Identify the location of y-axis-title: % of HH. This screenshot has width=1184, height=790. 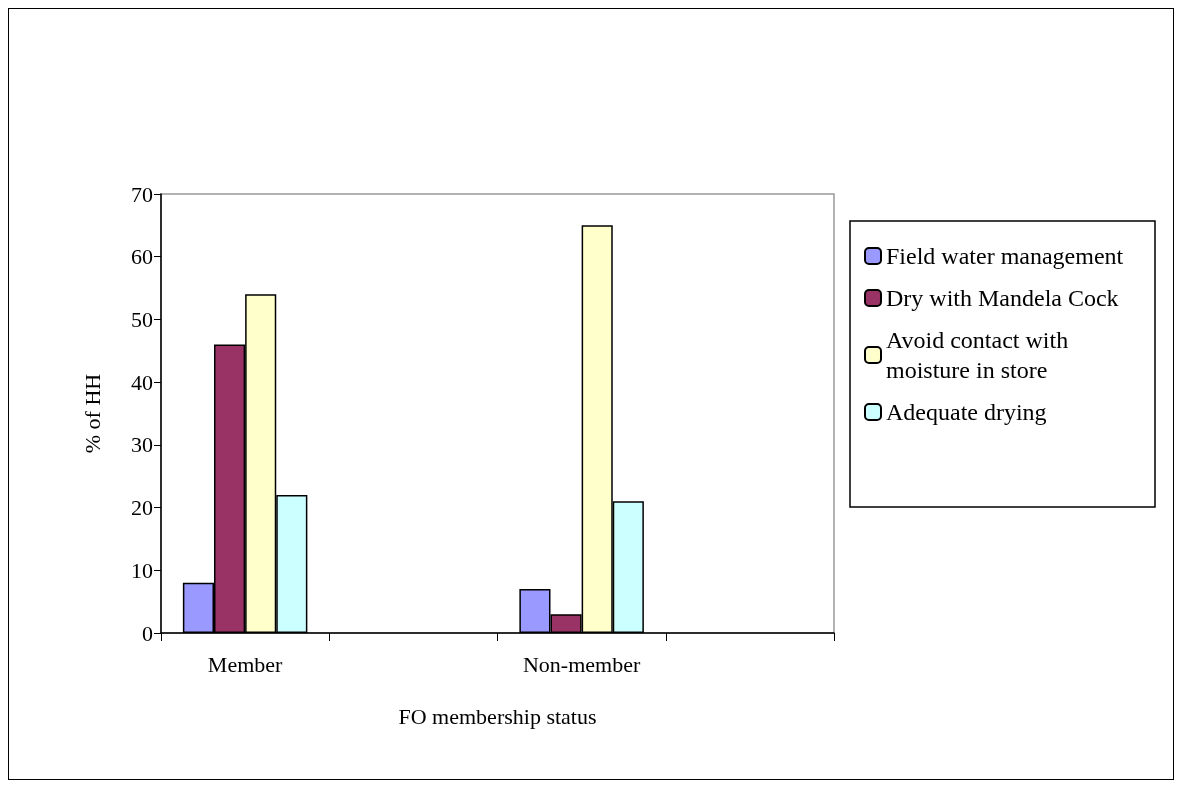
(92, 413).